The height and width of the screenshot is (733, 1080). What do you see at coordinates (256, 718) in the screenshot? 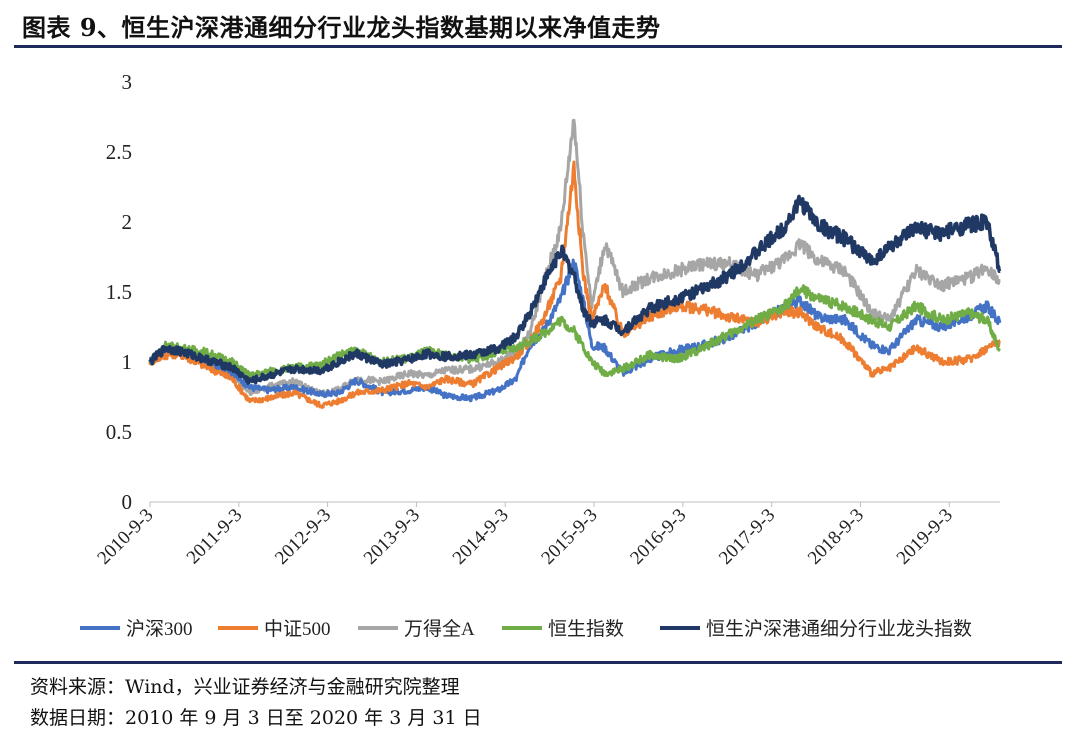
I see `date-range-note: 数据日期：2010 年 9 月 3 日至 2020 年 3 月 31 日` at bounding box center [256, 718].